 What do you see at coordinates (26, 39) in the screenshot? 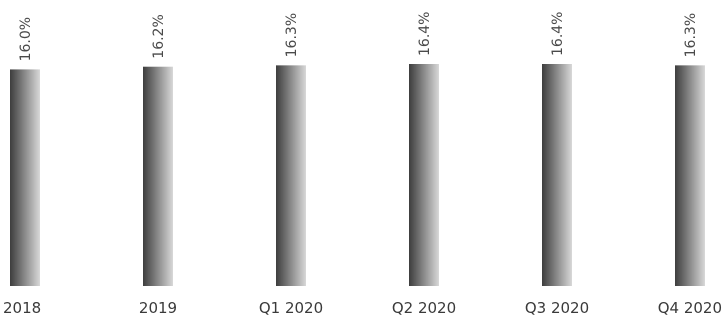
I see `value-label: 16.0%` at bounding box center [26, 39].